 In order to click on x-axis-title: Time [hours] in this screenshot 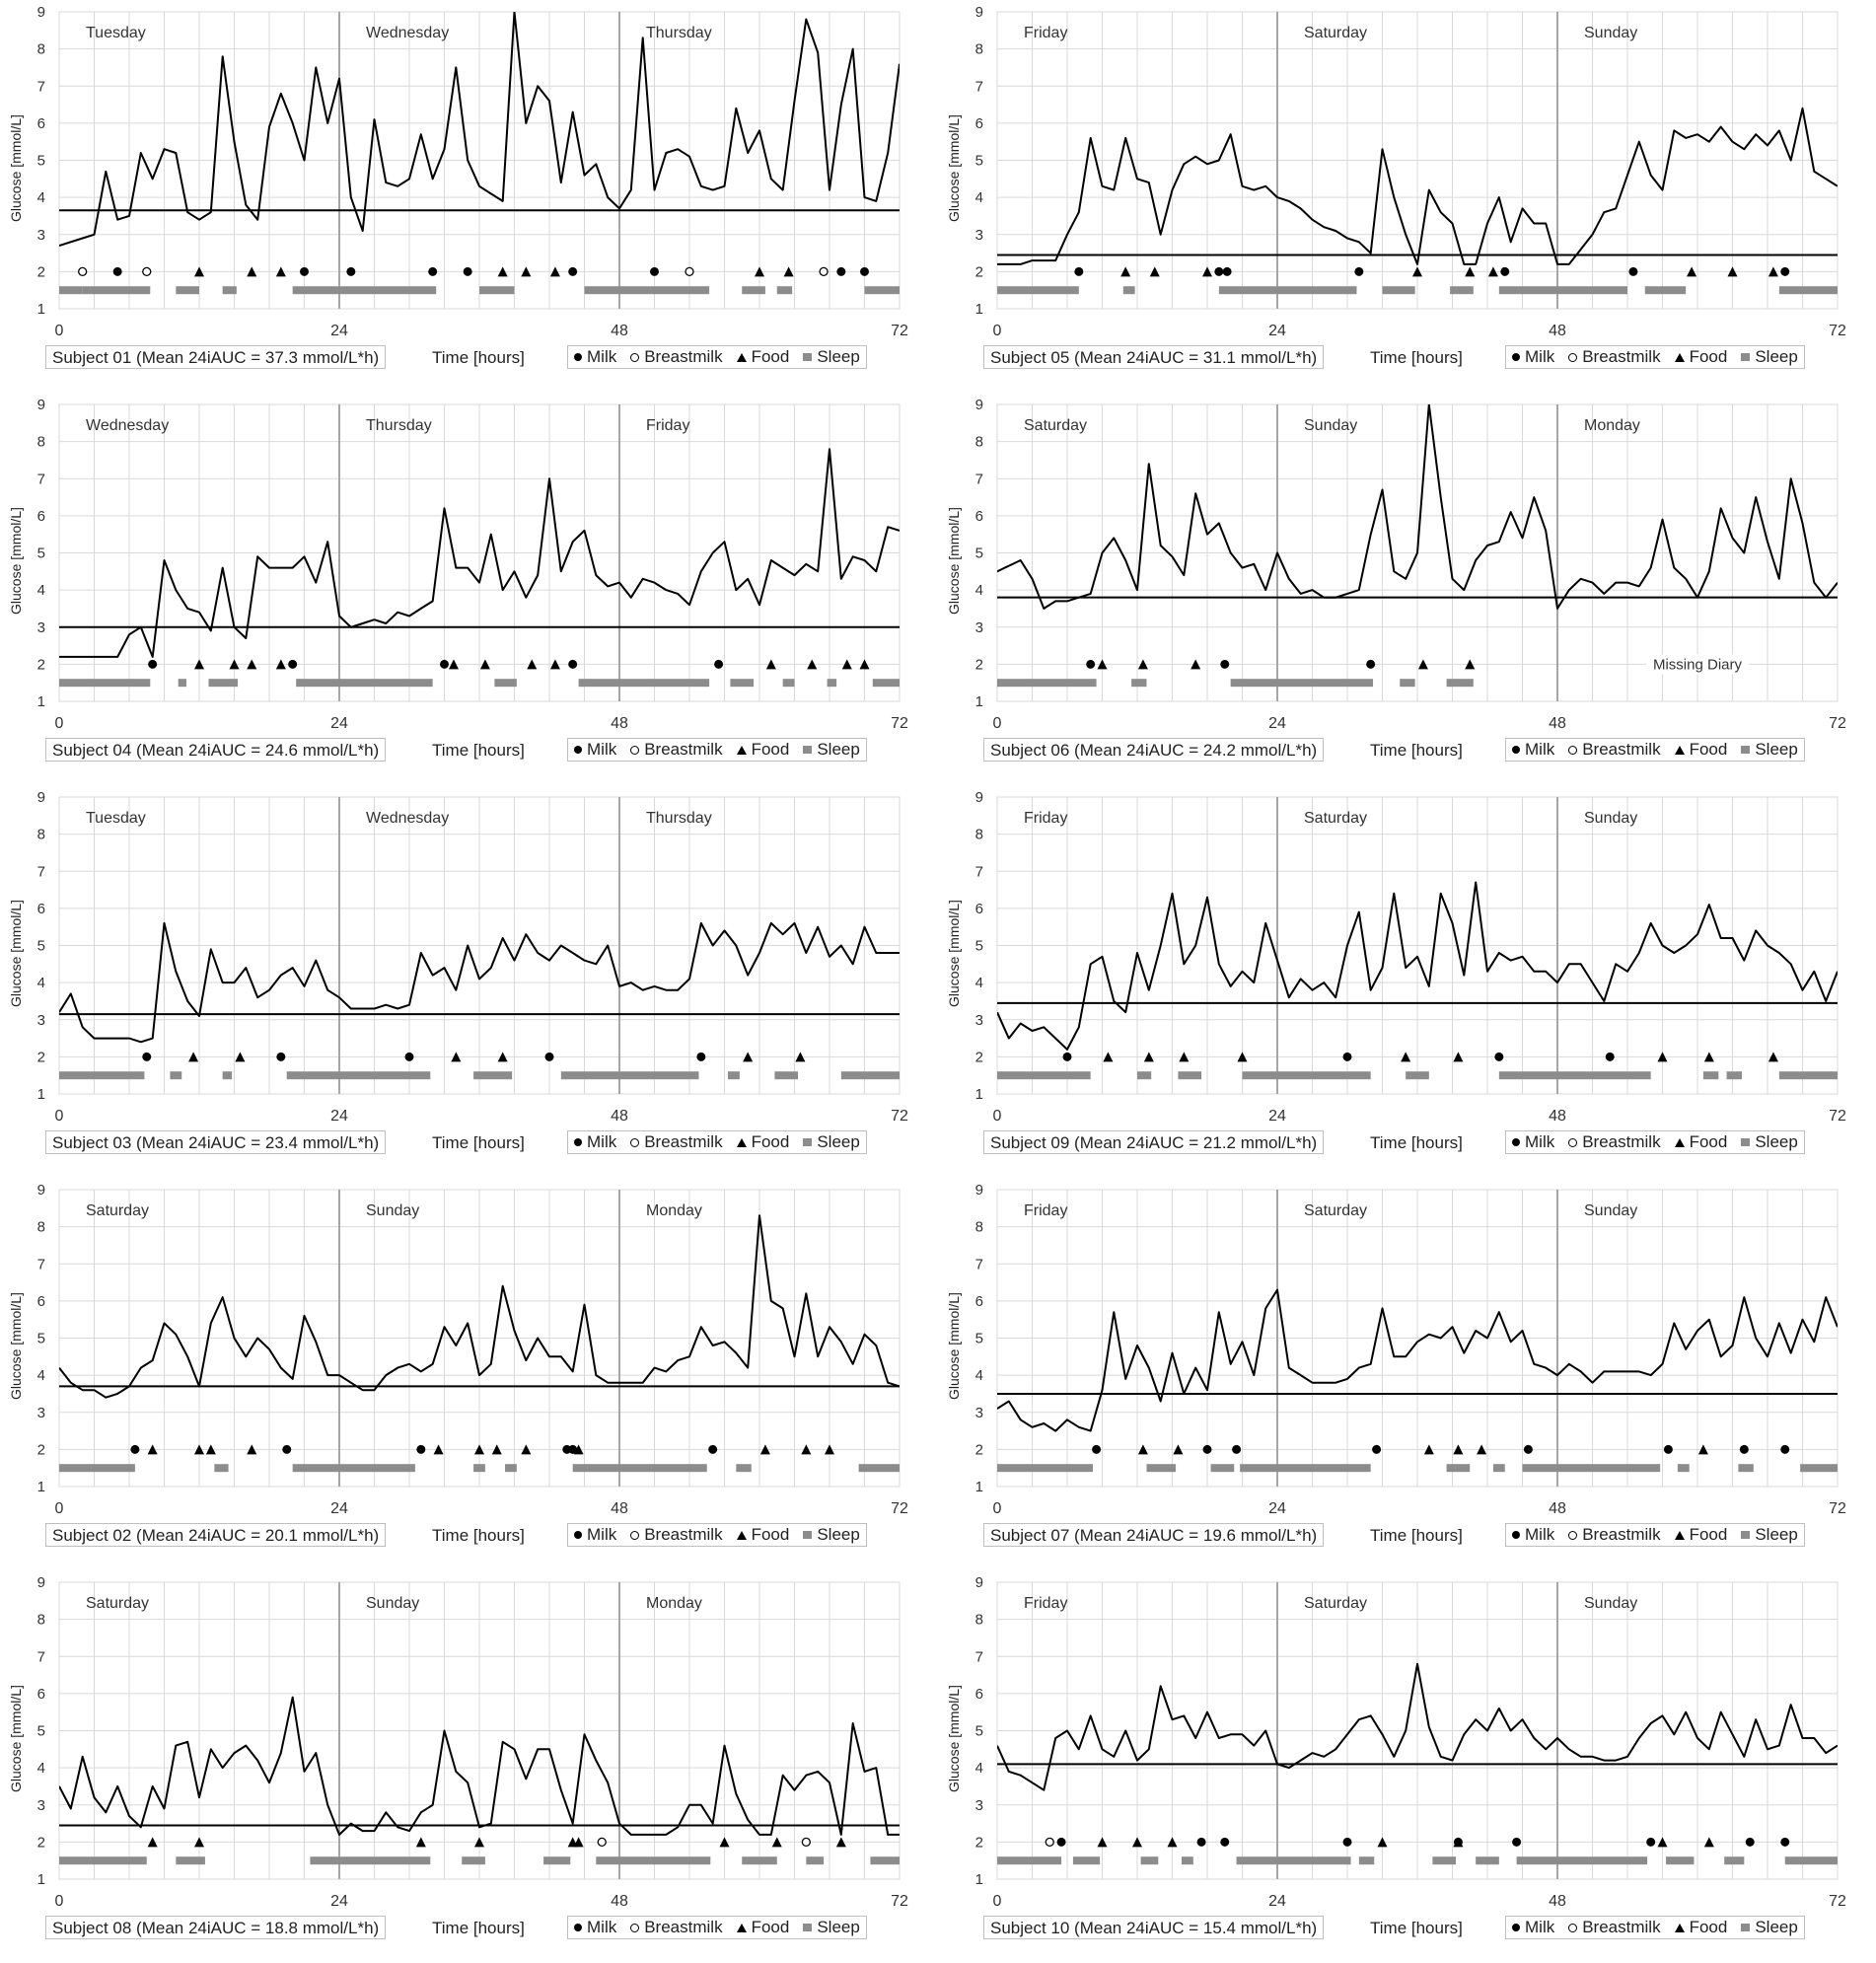, I will do `click(1416, 1142)`.